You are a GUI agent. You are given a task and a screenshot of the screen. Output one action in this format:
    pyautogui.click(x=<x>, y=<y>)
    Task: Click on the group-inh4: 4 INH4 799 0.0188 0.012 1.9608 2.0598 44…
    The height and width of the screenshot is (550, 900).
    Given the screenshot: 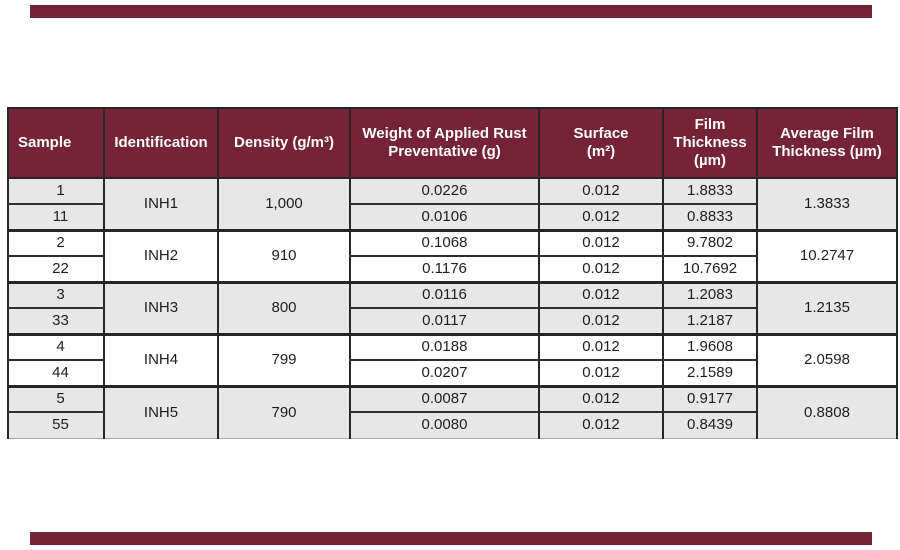 What is the action you would take?
    pyautogui.click(x=452, y=361)
    